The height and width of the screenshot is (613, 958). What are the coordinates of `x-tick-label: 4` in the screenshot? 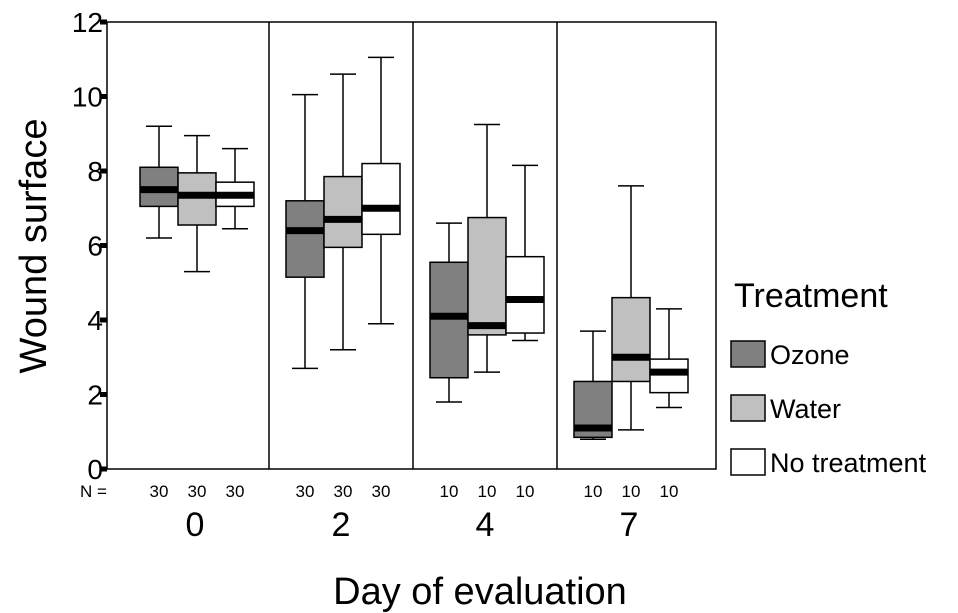 It's located at (485, 525).